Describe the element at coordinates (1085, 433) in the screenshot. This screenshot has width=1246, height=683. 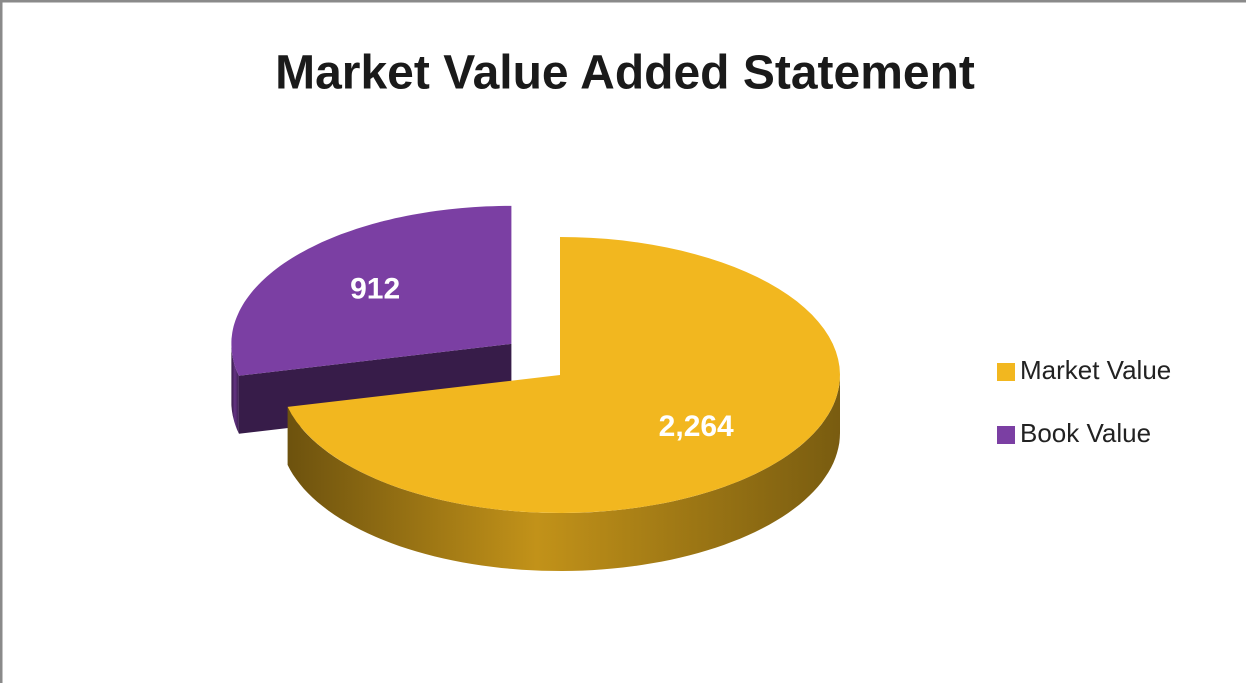
I see `legend-label: Book Value` at that location.